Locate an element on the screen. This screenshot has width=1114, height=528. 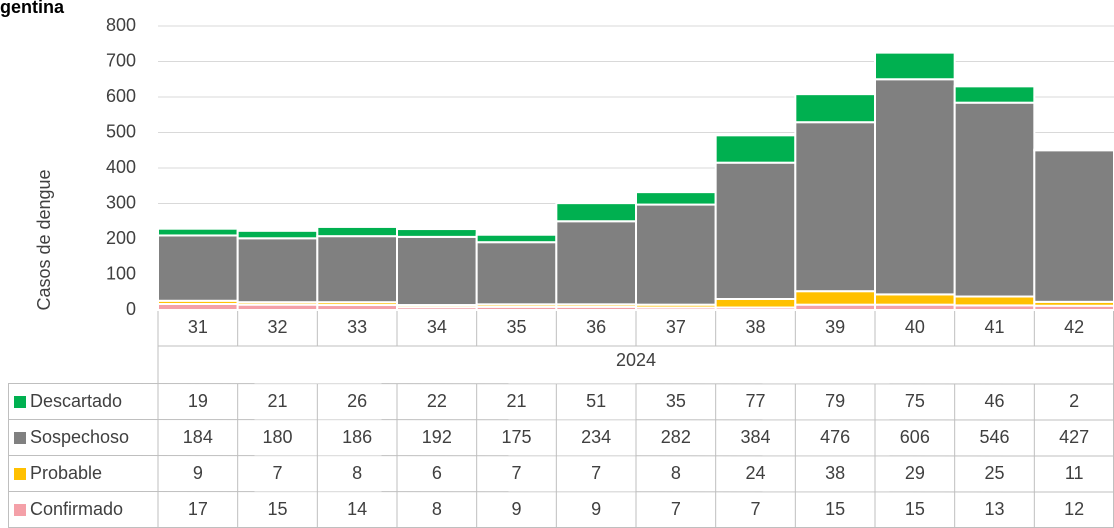
x-tick-label: 36 is located at coordinates (596, 327).